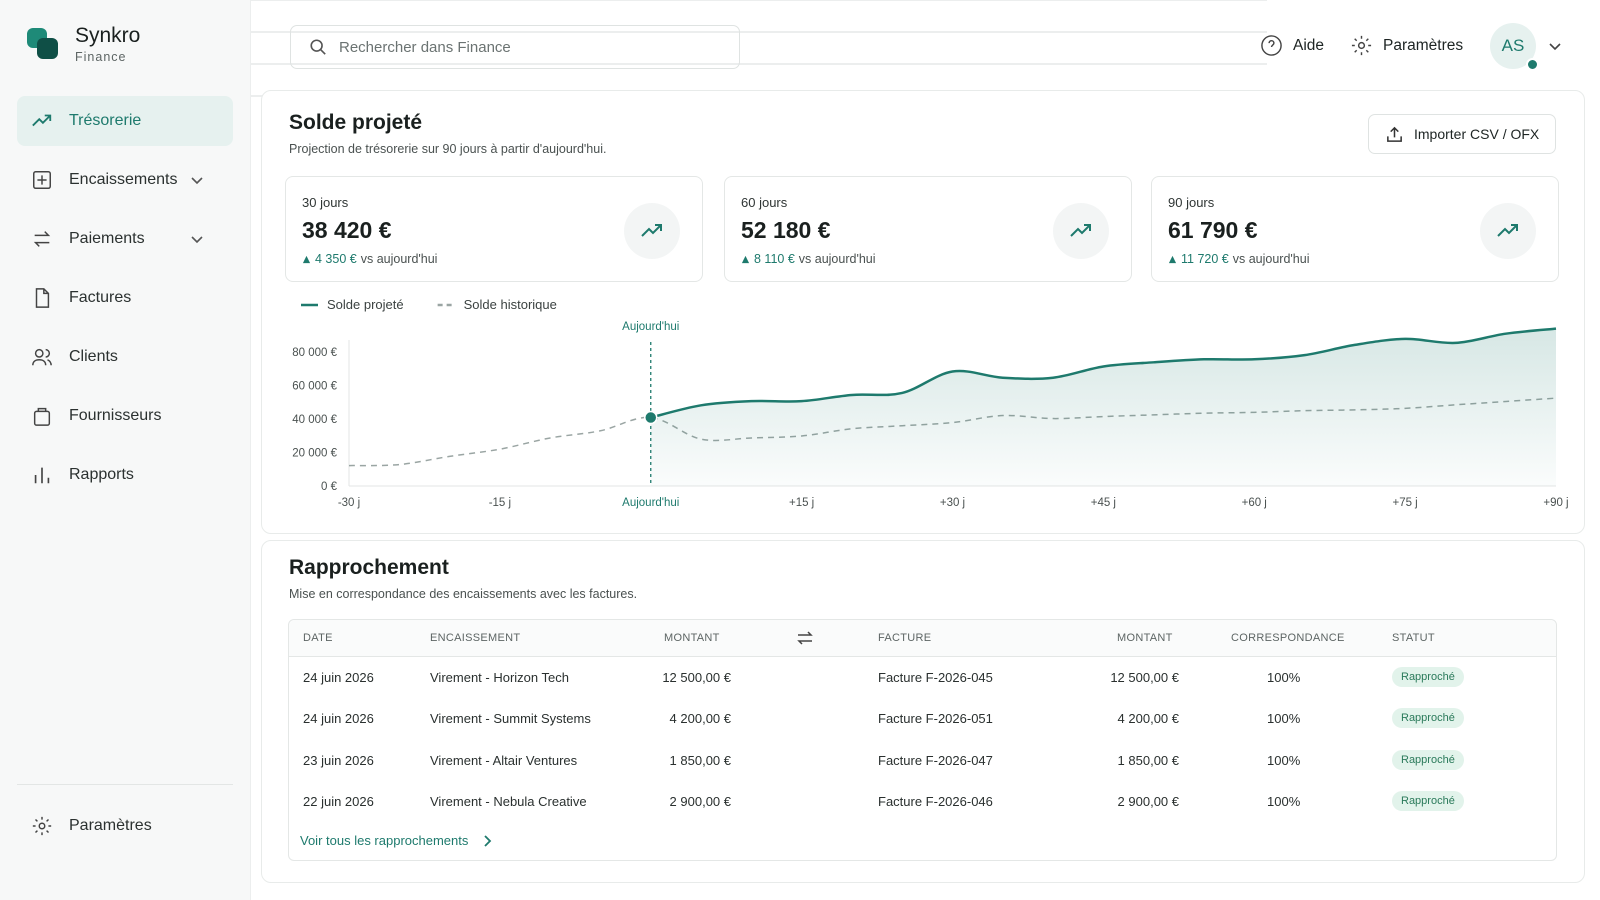 The width and height of the screenshot is (1600, 900). I want to click on help-label: Aide, so click(1309, 45).